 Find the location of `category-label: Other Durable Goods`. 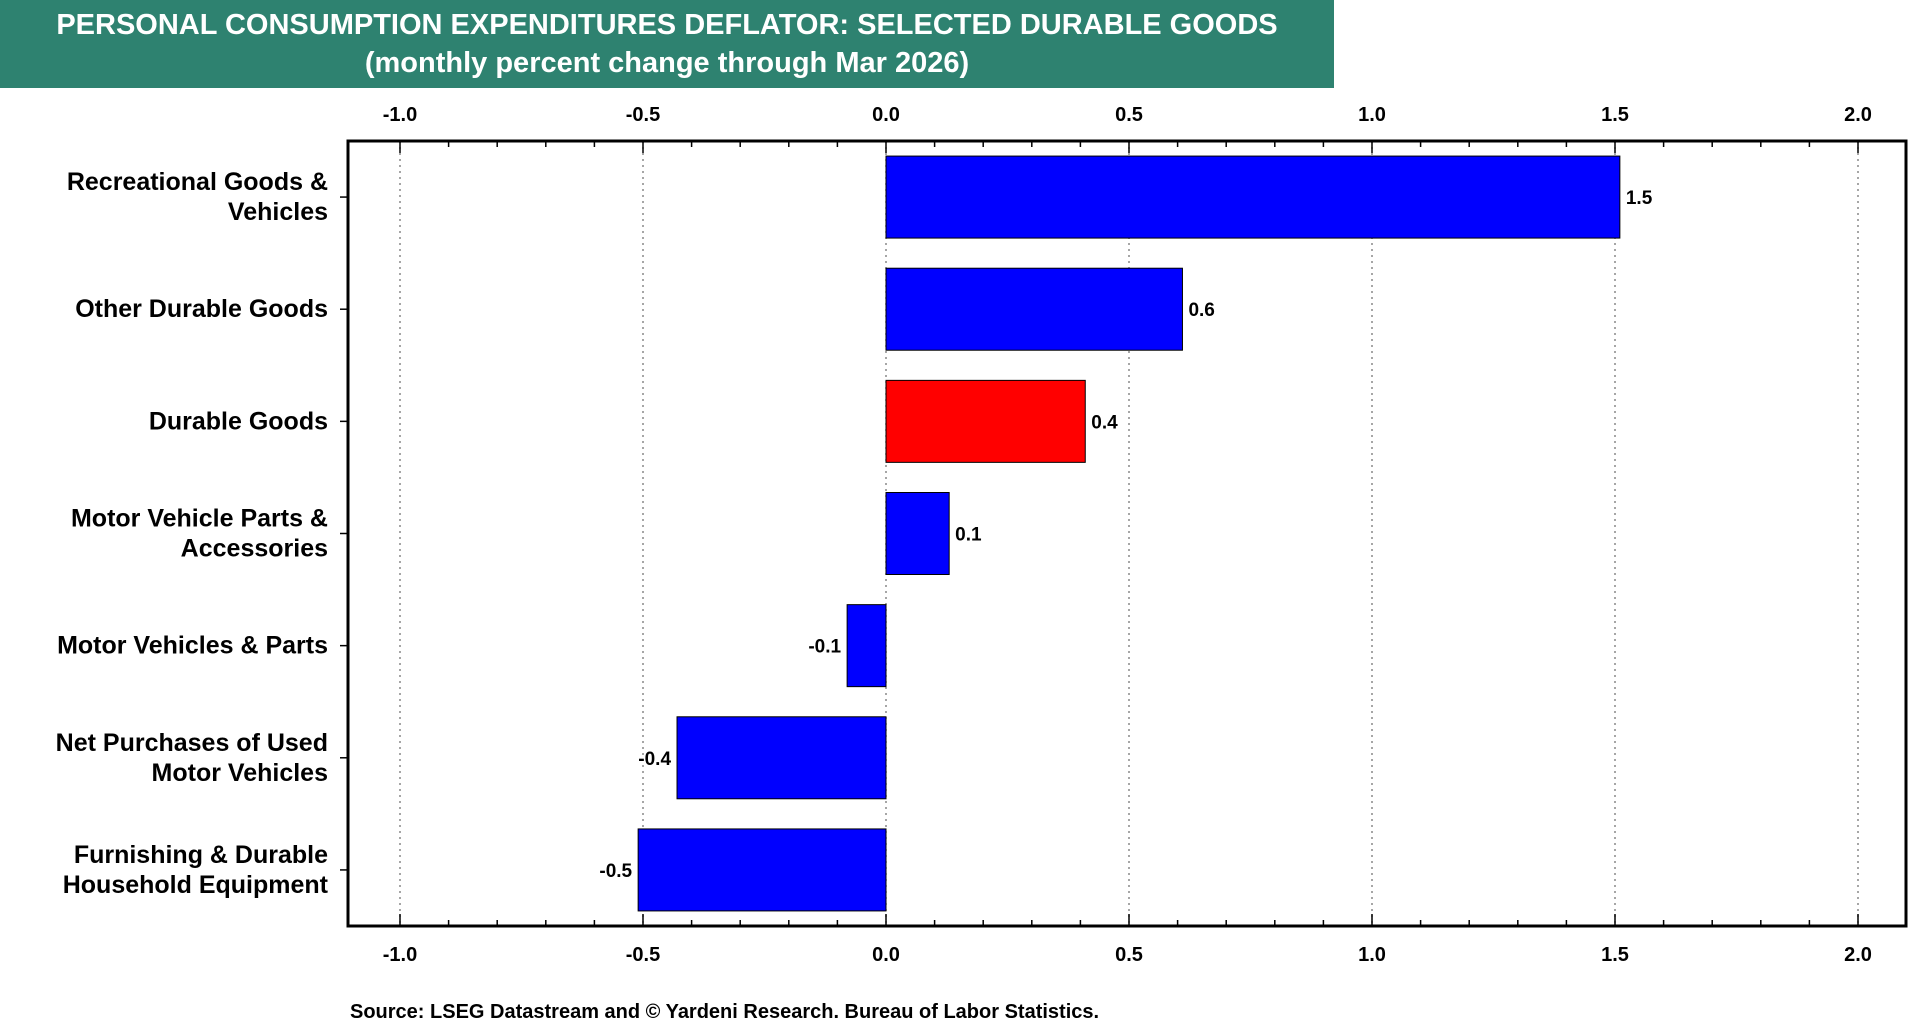

category-label: Other Durable Goods is located at coordinates (201, 309).